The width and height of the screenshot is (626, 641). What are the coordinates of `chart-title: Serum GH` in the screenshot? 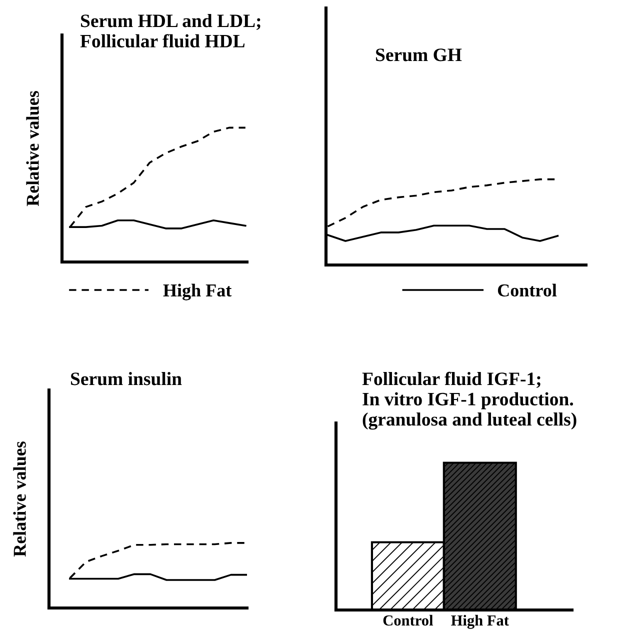 It's located at (419, 55).